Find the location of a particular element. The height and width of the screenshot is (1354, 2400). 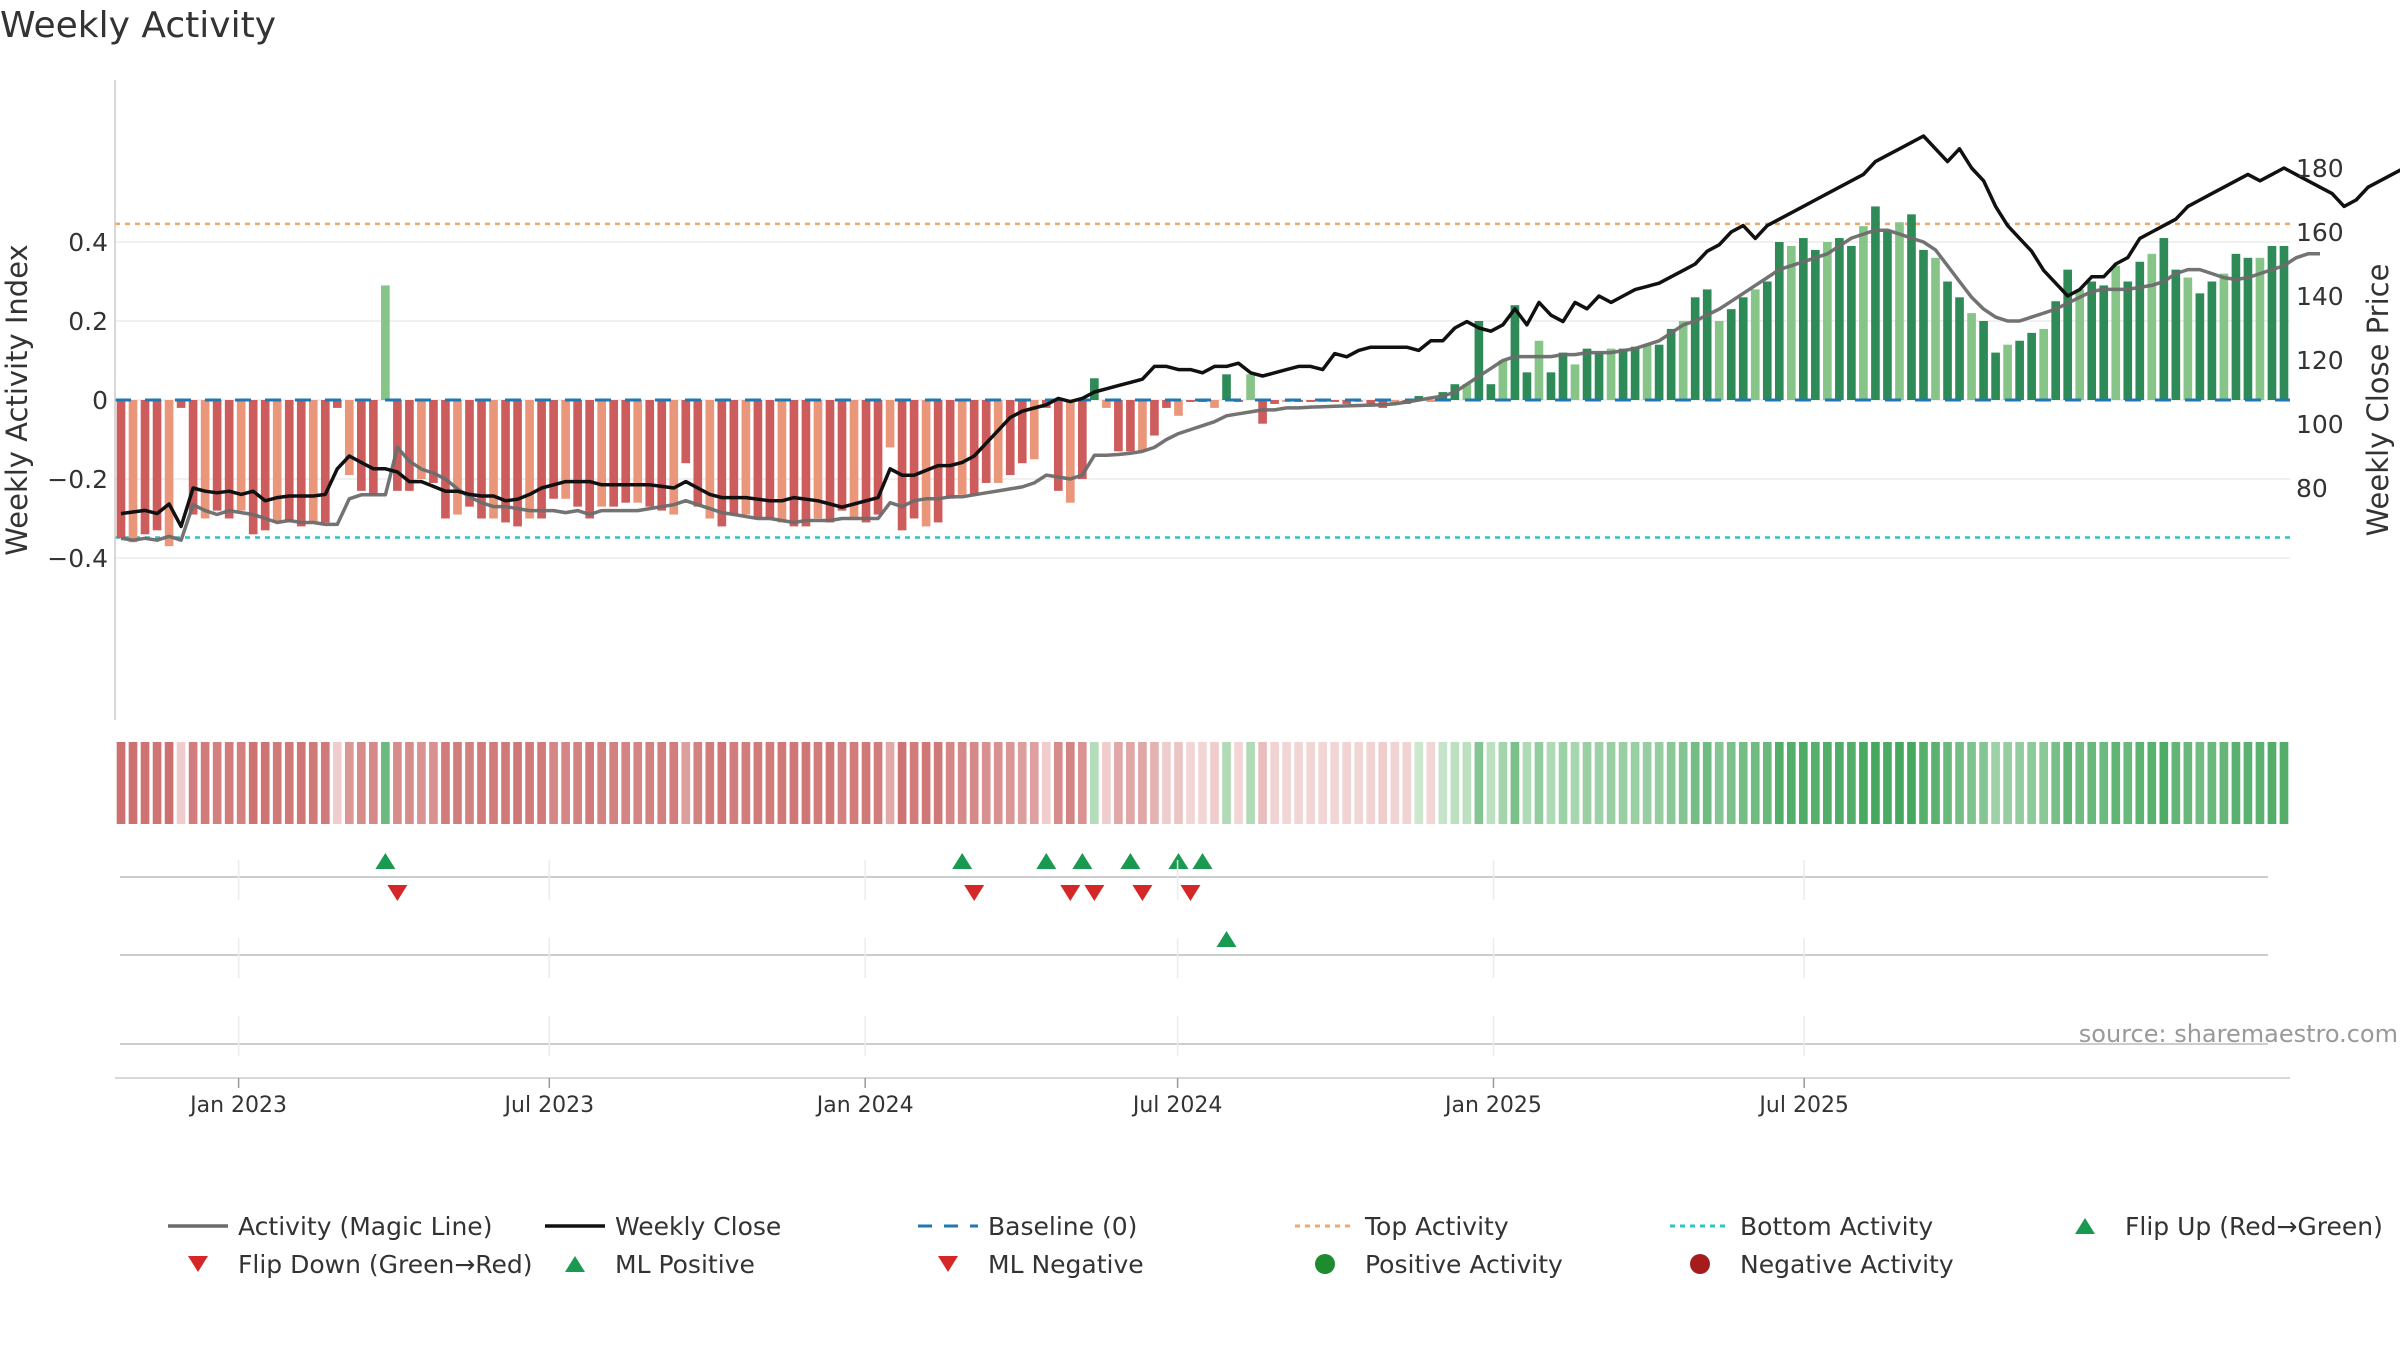

y-right-tick-label: 80 is located at coordinates (2312, 488).